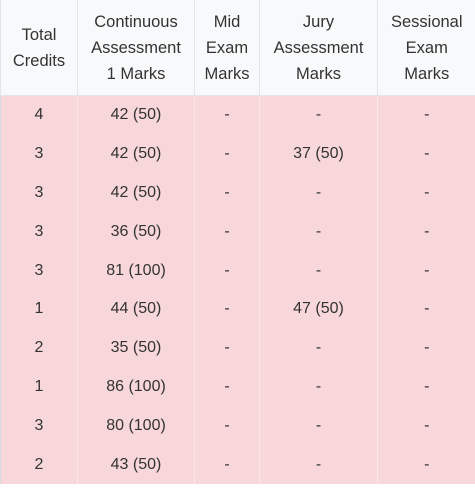 This screenshot has height=489, width=475. What do you see at coordinates (39, 34) in the screenshot?
I see `header-text: Total` at bounding box center [39, 34].